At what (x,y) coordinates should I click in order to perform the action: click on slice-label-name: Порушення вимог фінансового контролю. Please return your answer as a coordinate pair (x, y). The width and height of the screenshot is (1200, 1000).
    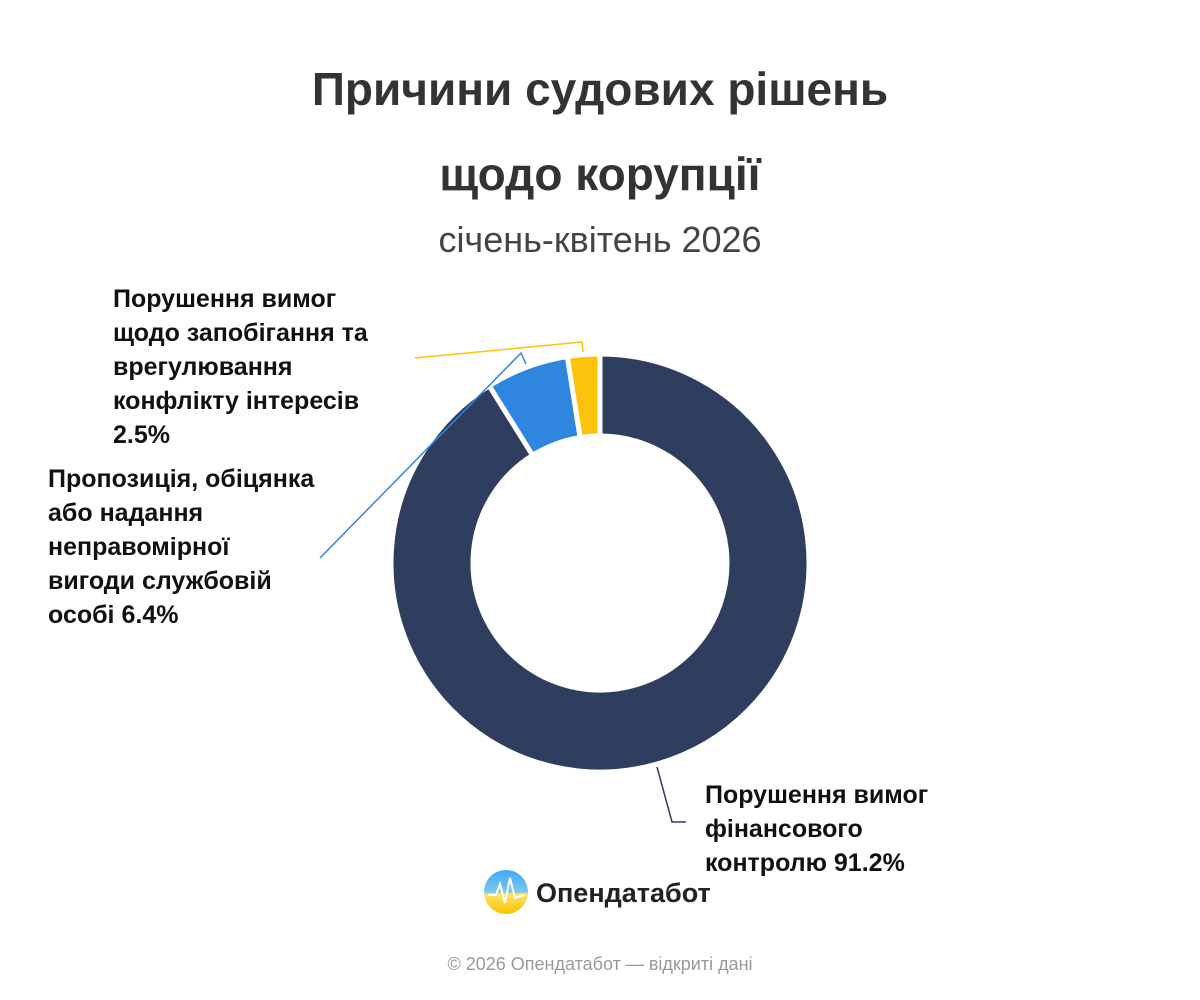
    Looking at the image, I should click on (817, 829).